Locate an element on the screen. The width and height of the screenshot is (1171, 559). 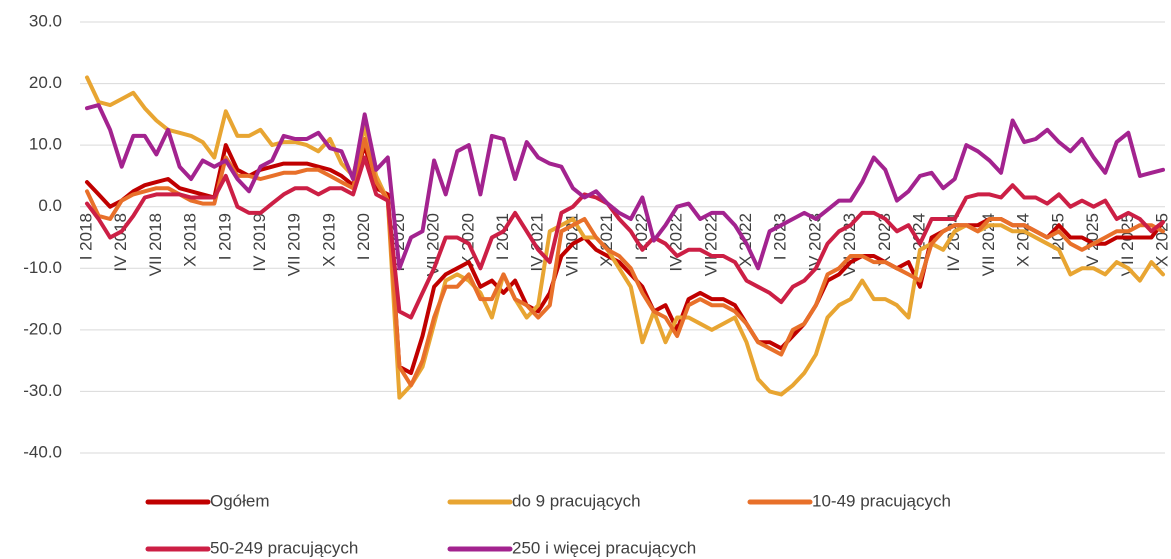
x-tick-label: X 2019 is located at coordinates (328, 240).